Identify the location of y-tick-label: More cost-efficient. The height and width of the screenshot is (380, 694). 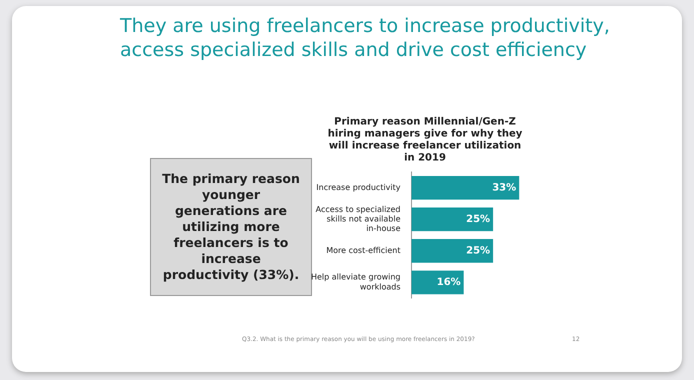
(363, 250).